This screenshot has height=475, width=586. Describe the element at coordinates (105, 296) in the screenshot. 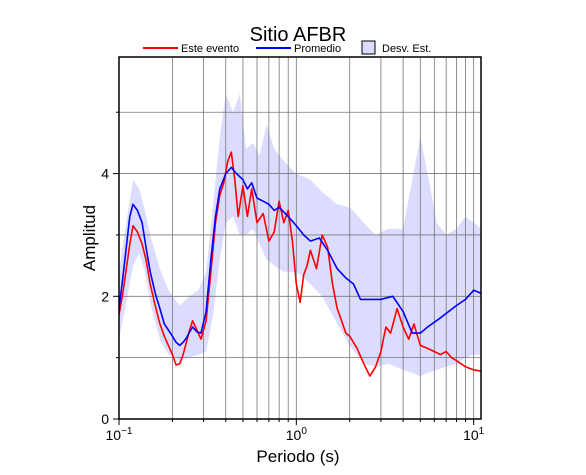

I see `y-tick-label: 2` at that location.